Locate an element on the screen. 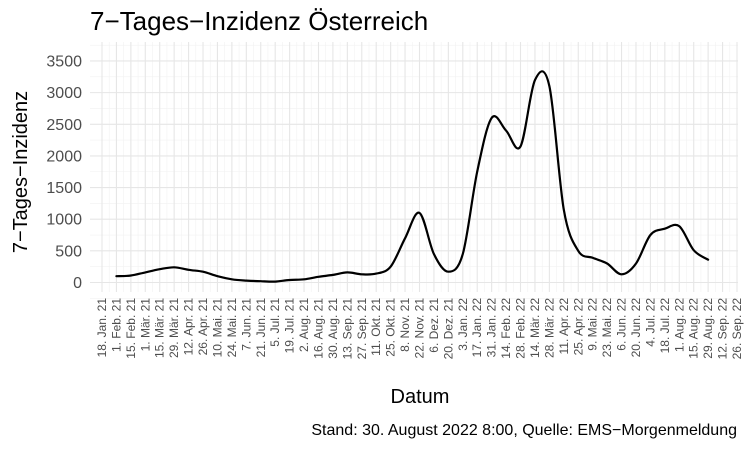  x-tick-label: 1. Feb. 21 is located at coordinates (116, 325).